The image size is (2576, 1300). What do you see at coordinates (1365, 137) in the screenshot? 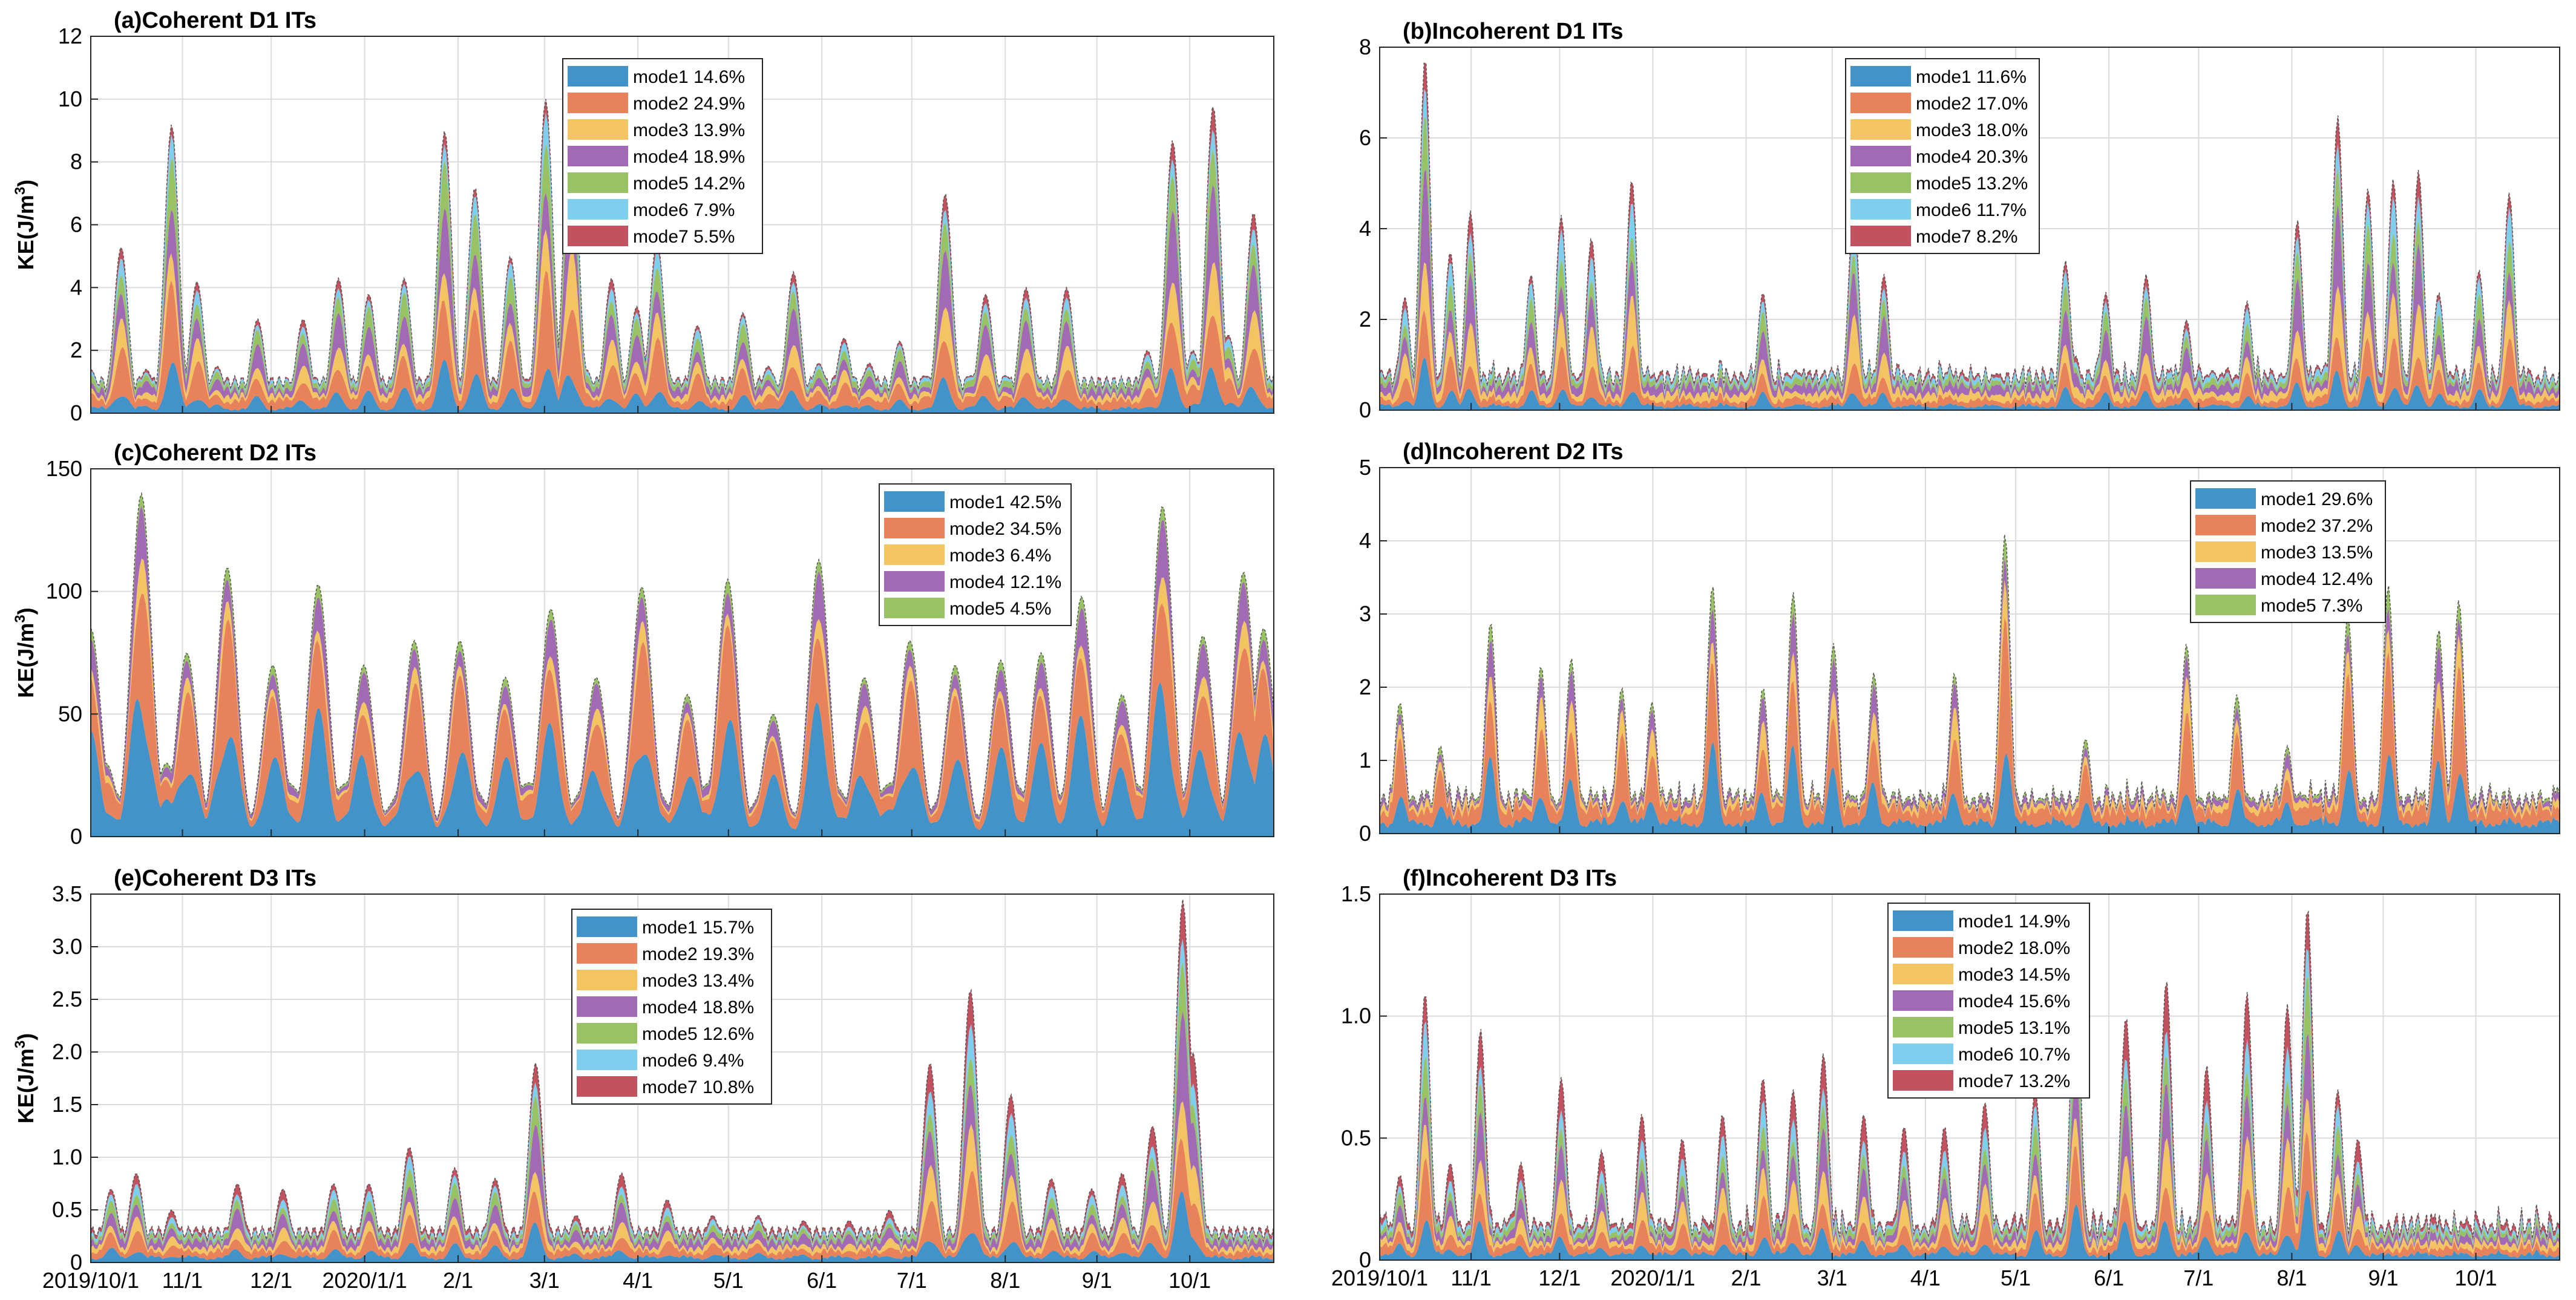
I see `y-tick-label: 6` at bounding box center [1365, 137].